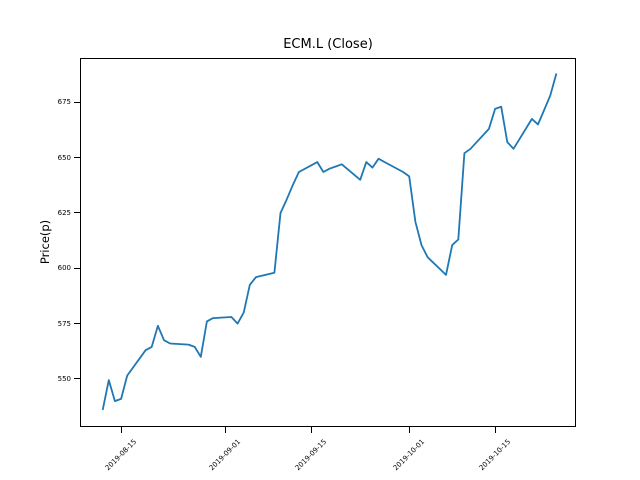  Describe the element at coordinates (64, 102) in the screenshot. I see `y-tick-label: 675` at that location.